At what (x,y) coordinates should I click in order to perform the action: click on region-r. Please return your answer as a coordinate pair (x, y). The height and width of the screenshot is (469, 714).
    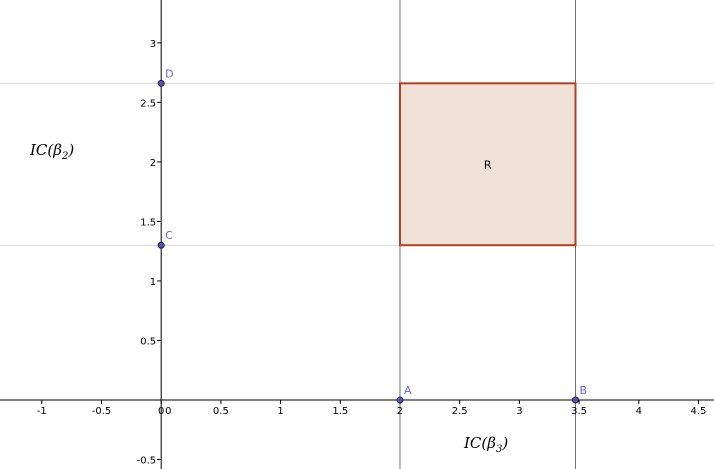
    Looking at the image, I should click on (487, 164).